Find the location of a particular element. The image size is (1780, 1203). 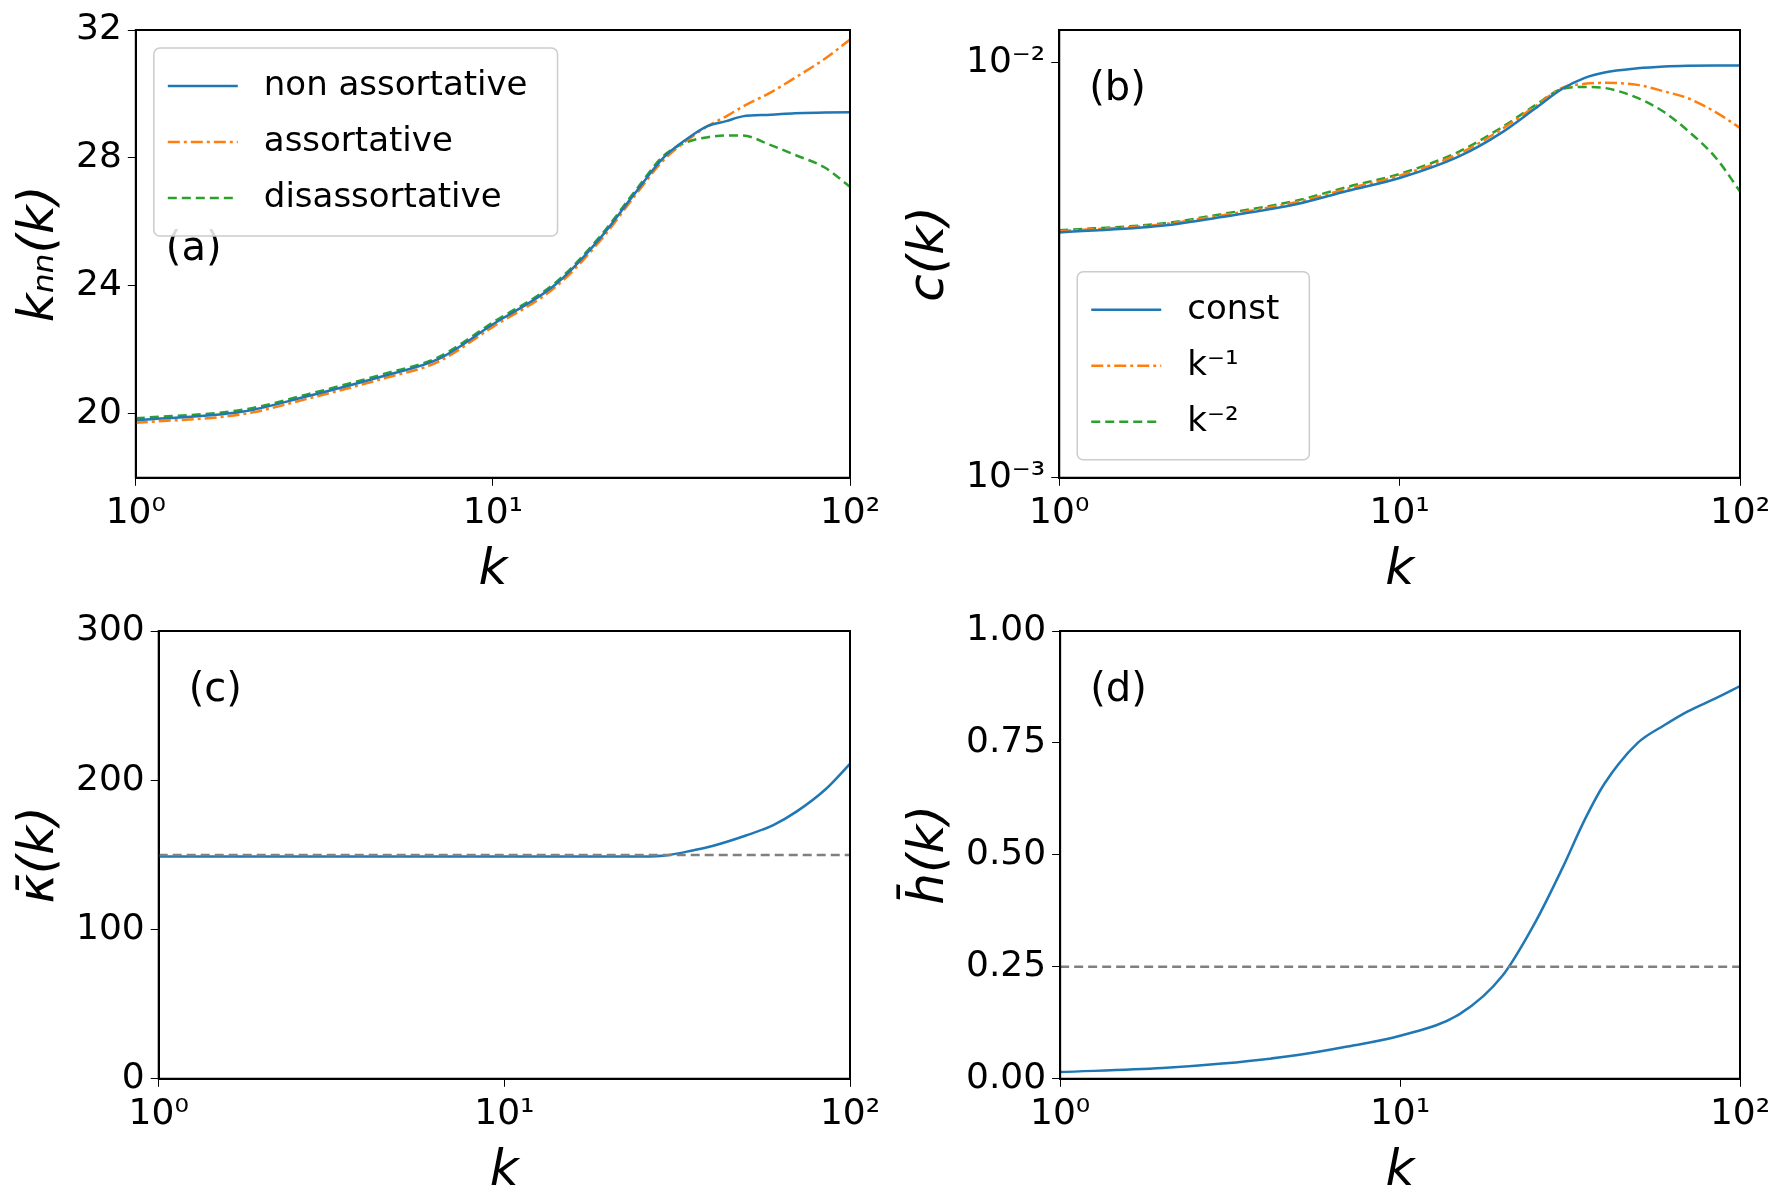

y-tick-label: 0.25 is located at coordinates (1006, 964).